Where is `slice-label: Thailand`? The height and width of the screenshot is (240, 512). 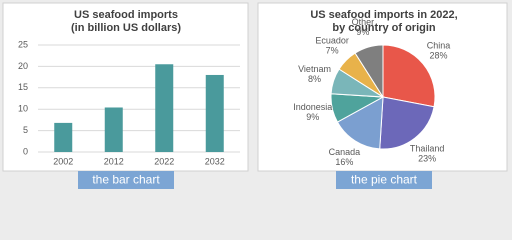
slice-label: Thailand is located at coordinates (427, 148).